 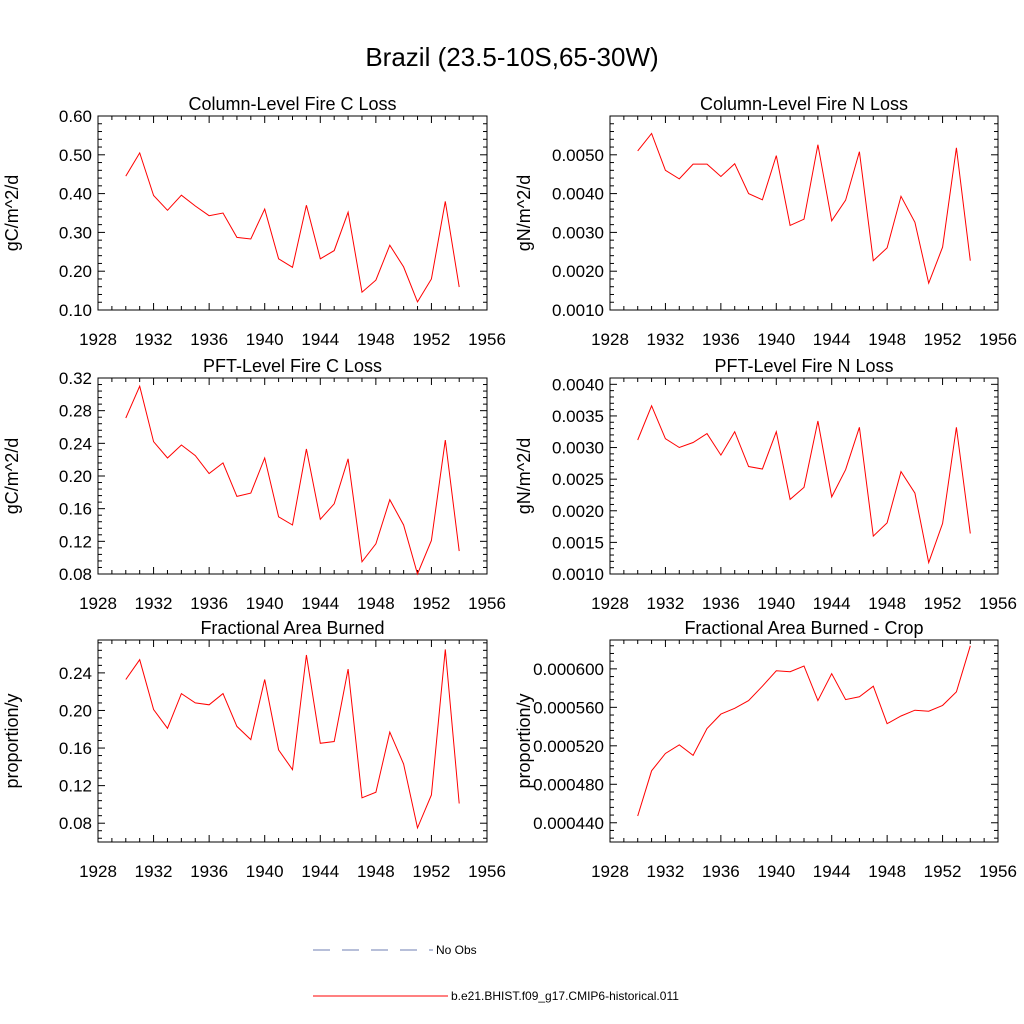 I want to click on legend-label-obs: No Obs, so click(x=456, y=950).